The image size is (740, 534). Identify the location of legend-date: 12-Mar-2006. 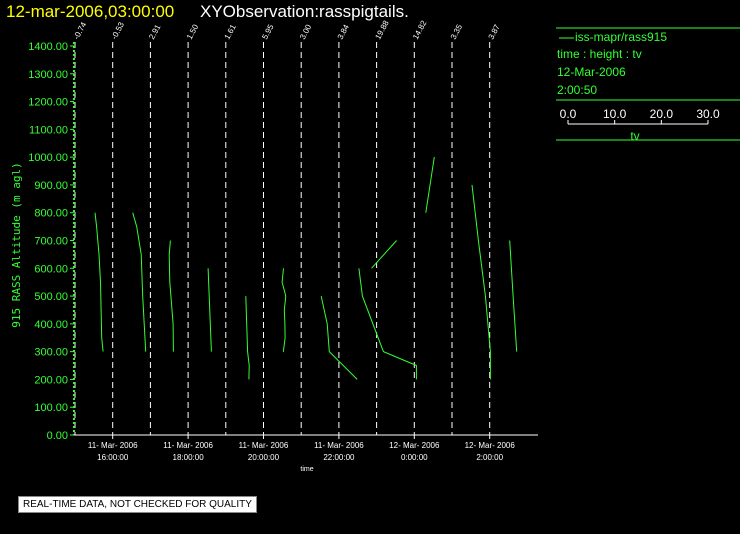
(591, 72).